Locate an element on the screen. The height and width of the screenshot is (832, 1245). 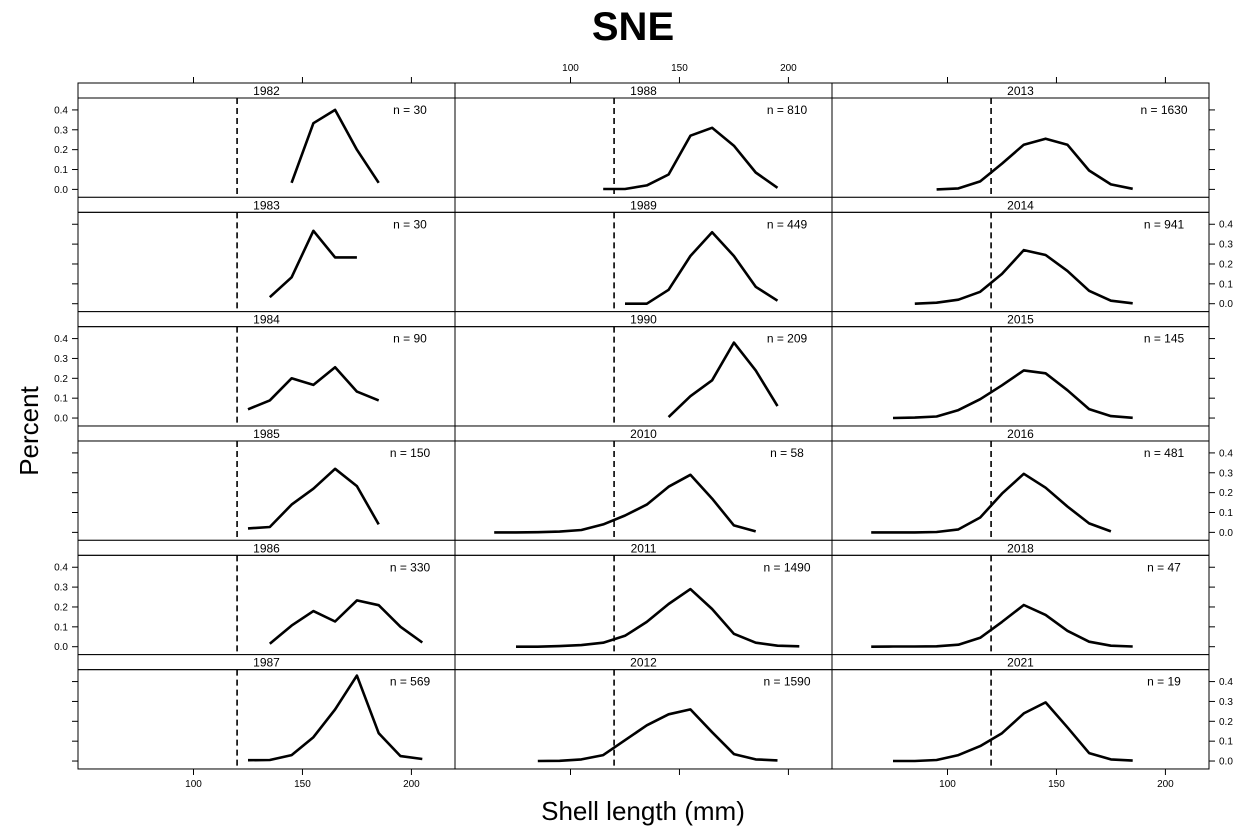
y-tick-label-2016-1: 0.1 is located at coordinates (1226, 513).